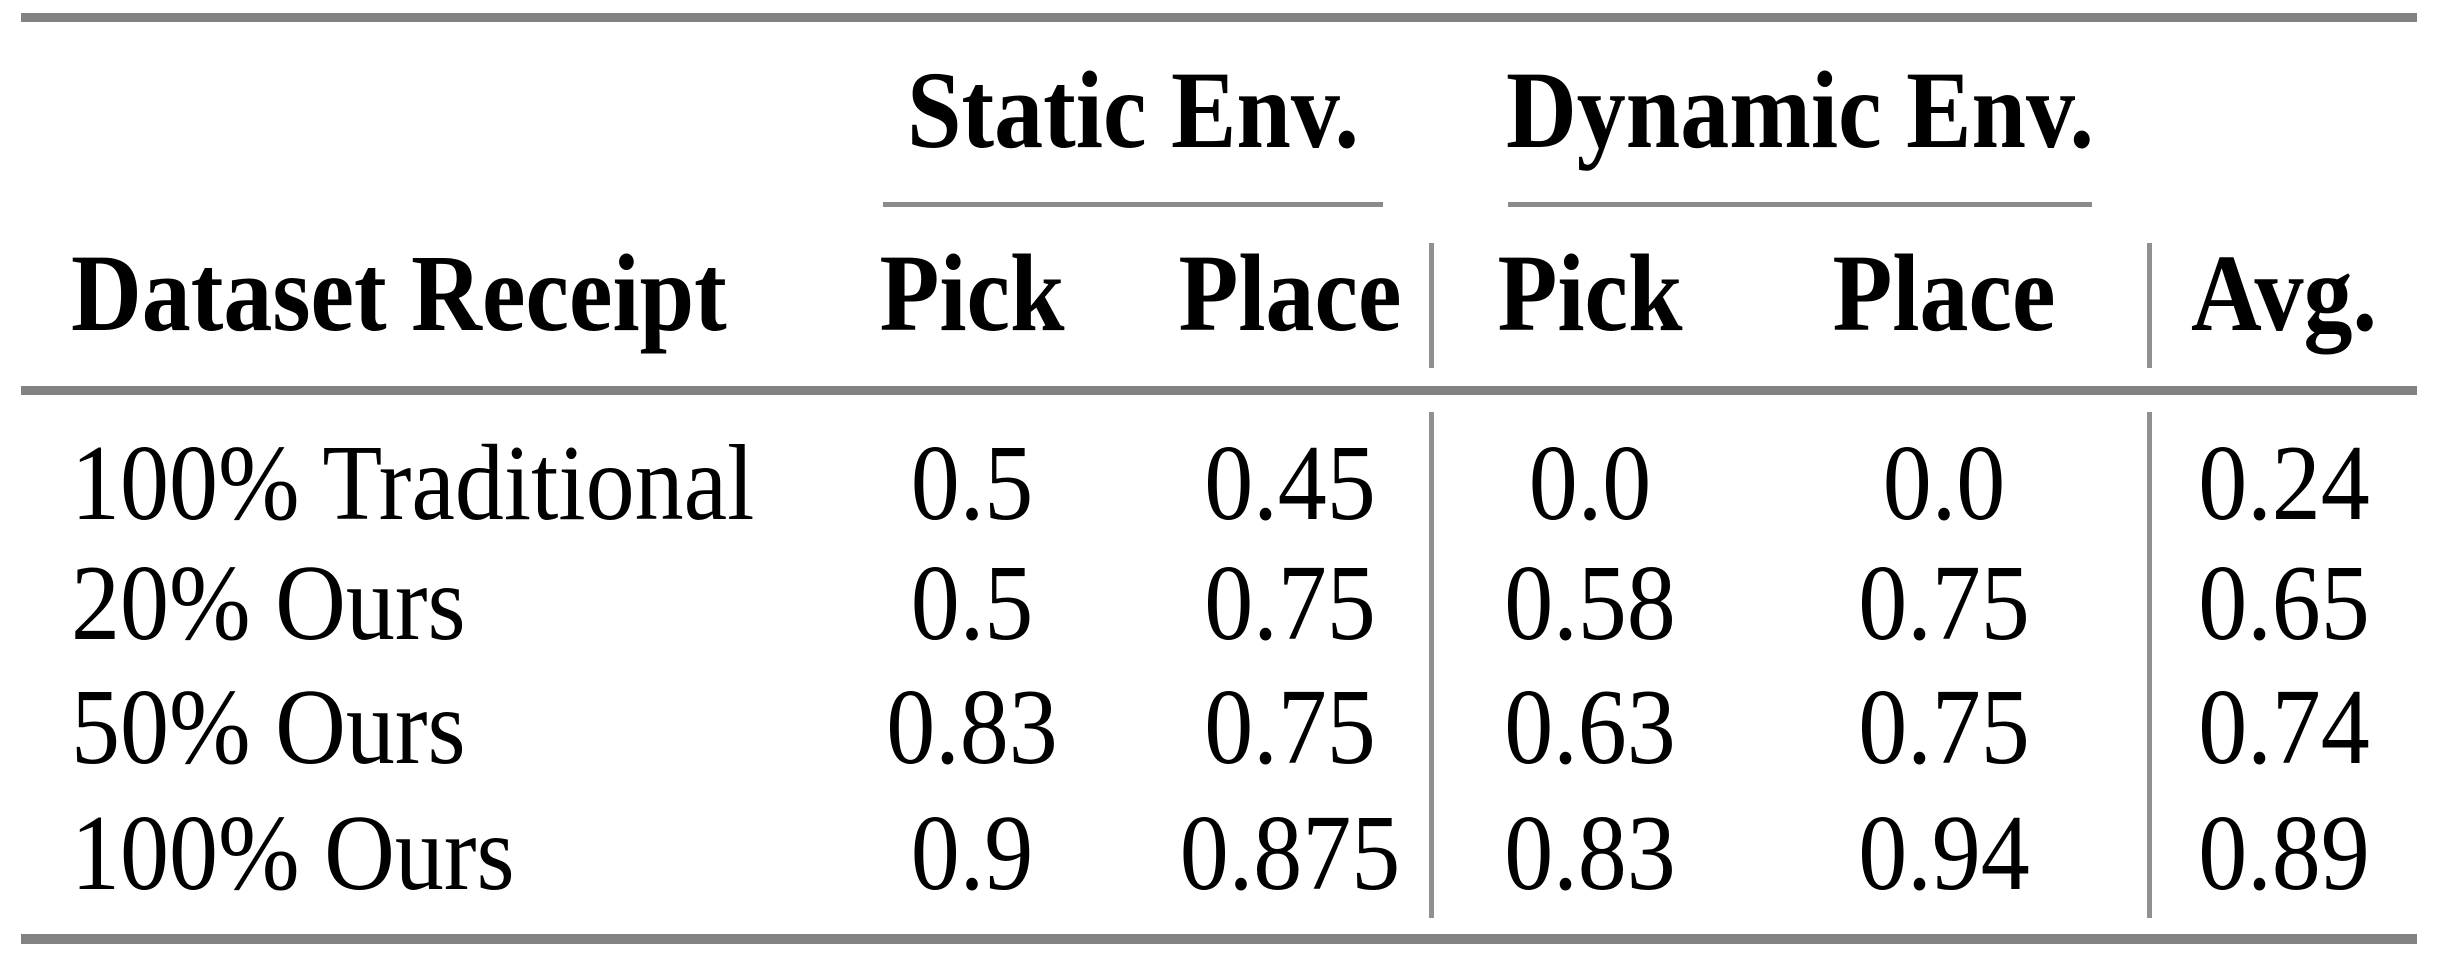 The width and height of the screenshot is (2440, 966). Describe the element at coordinates (1290, 484) in the screenshot. I see `cell-static-place: 0.45` at that location.